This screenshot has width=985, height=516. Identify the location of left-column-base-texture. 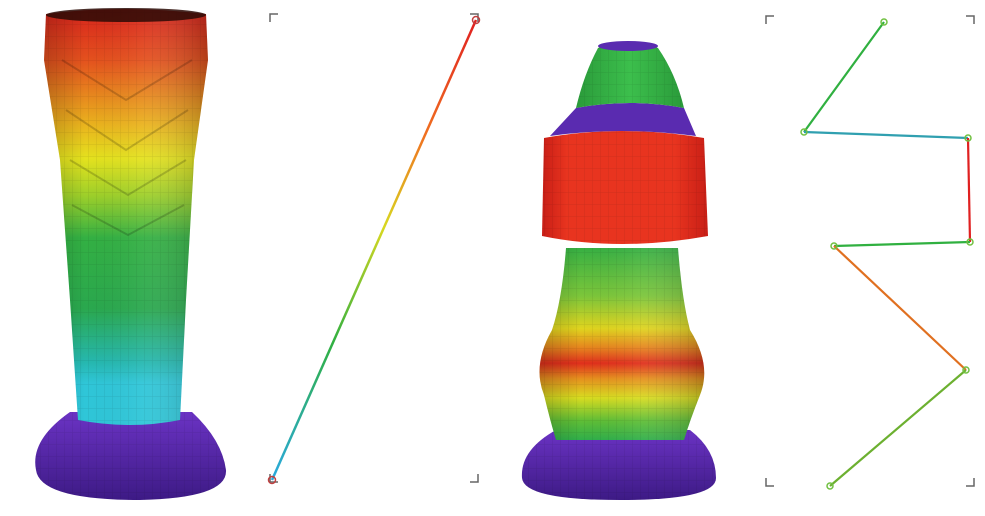
(131, 456).